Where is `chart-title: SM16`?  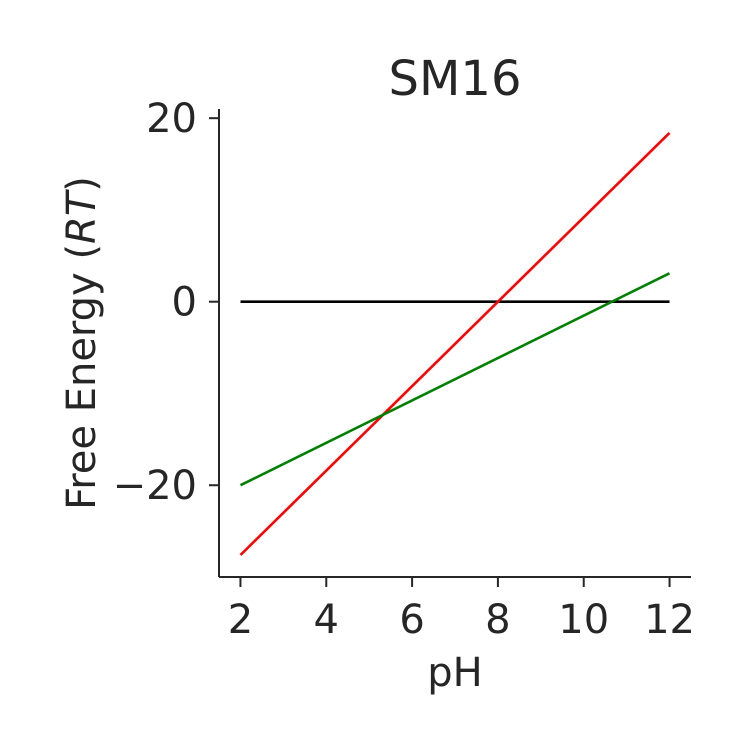 chart-title: SM16 is located at coordinates (455, 79).